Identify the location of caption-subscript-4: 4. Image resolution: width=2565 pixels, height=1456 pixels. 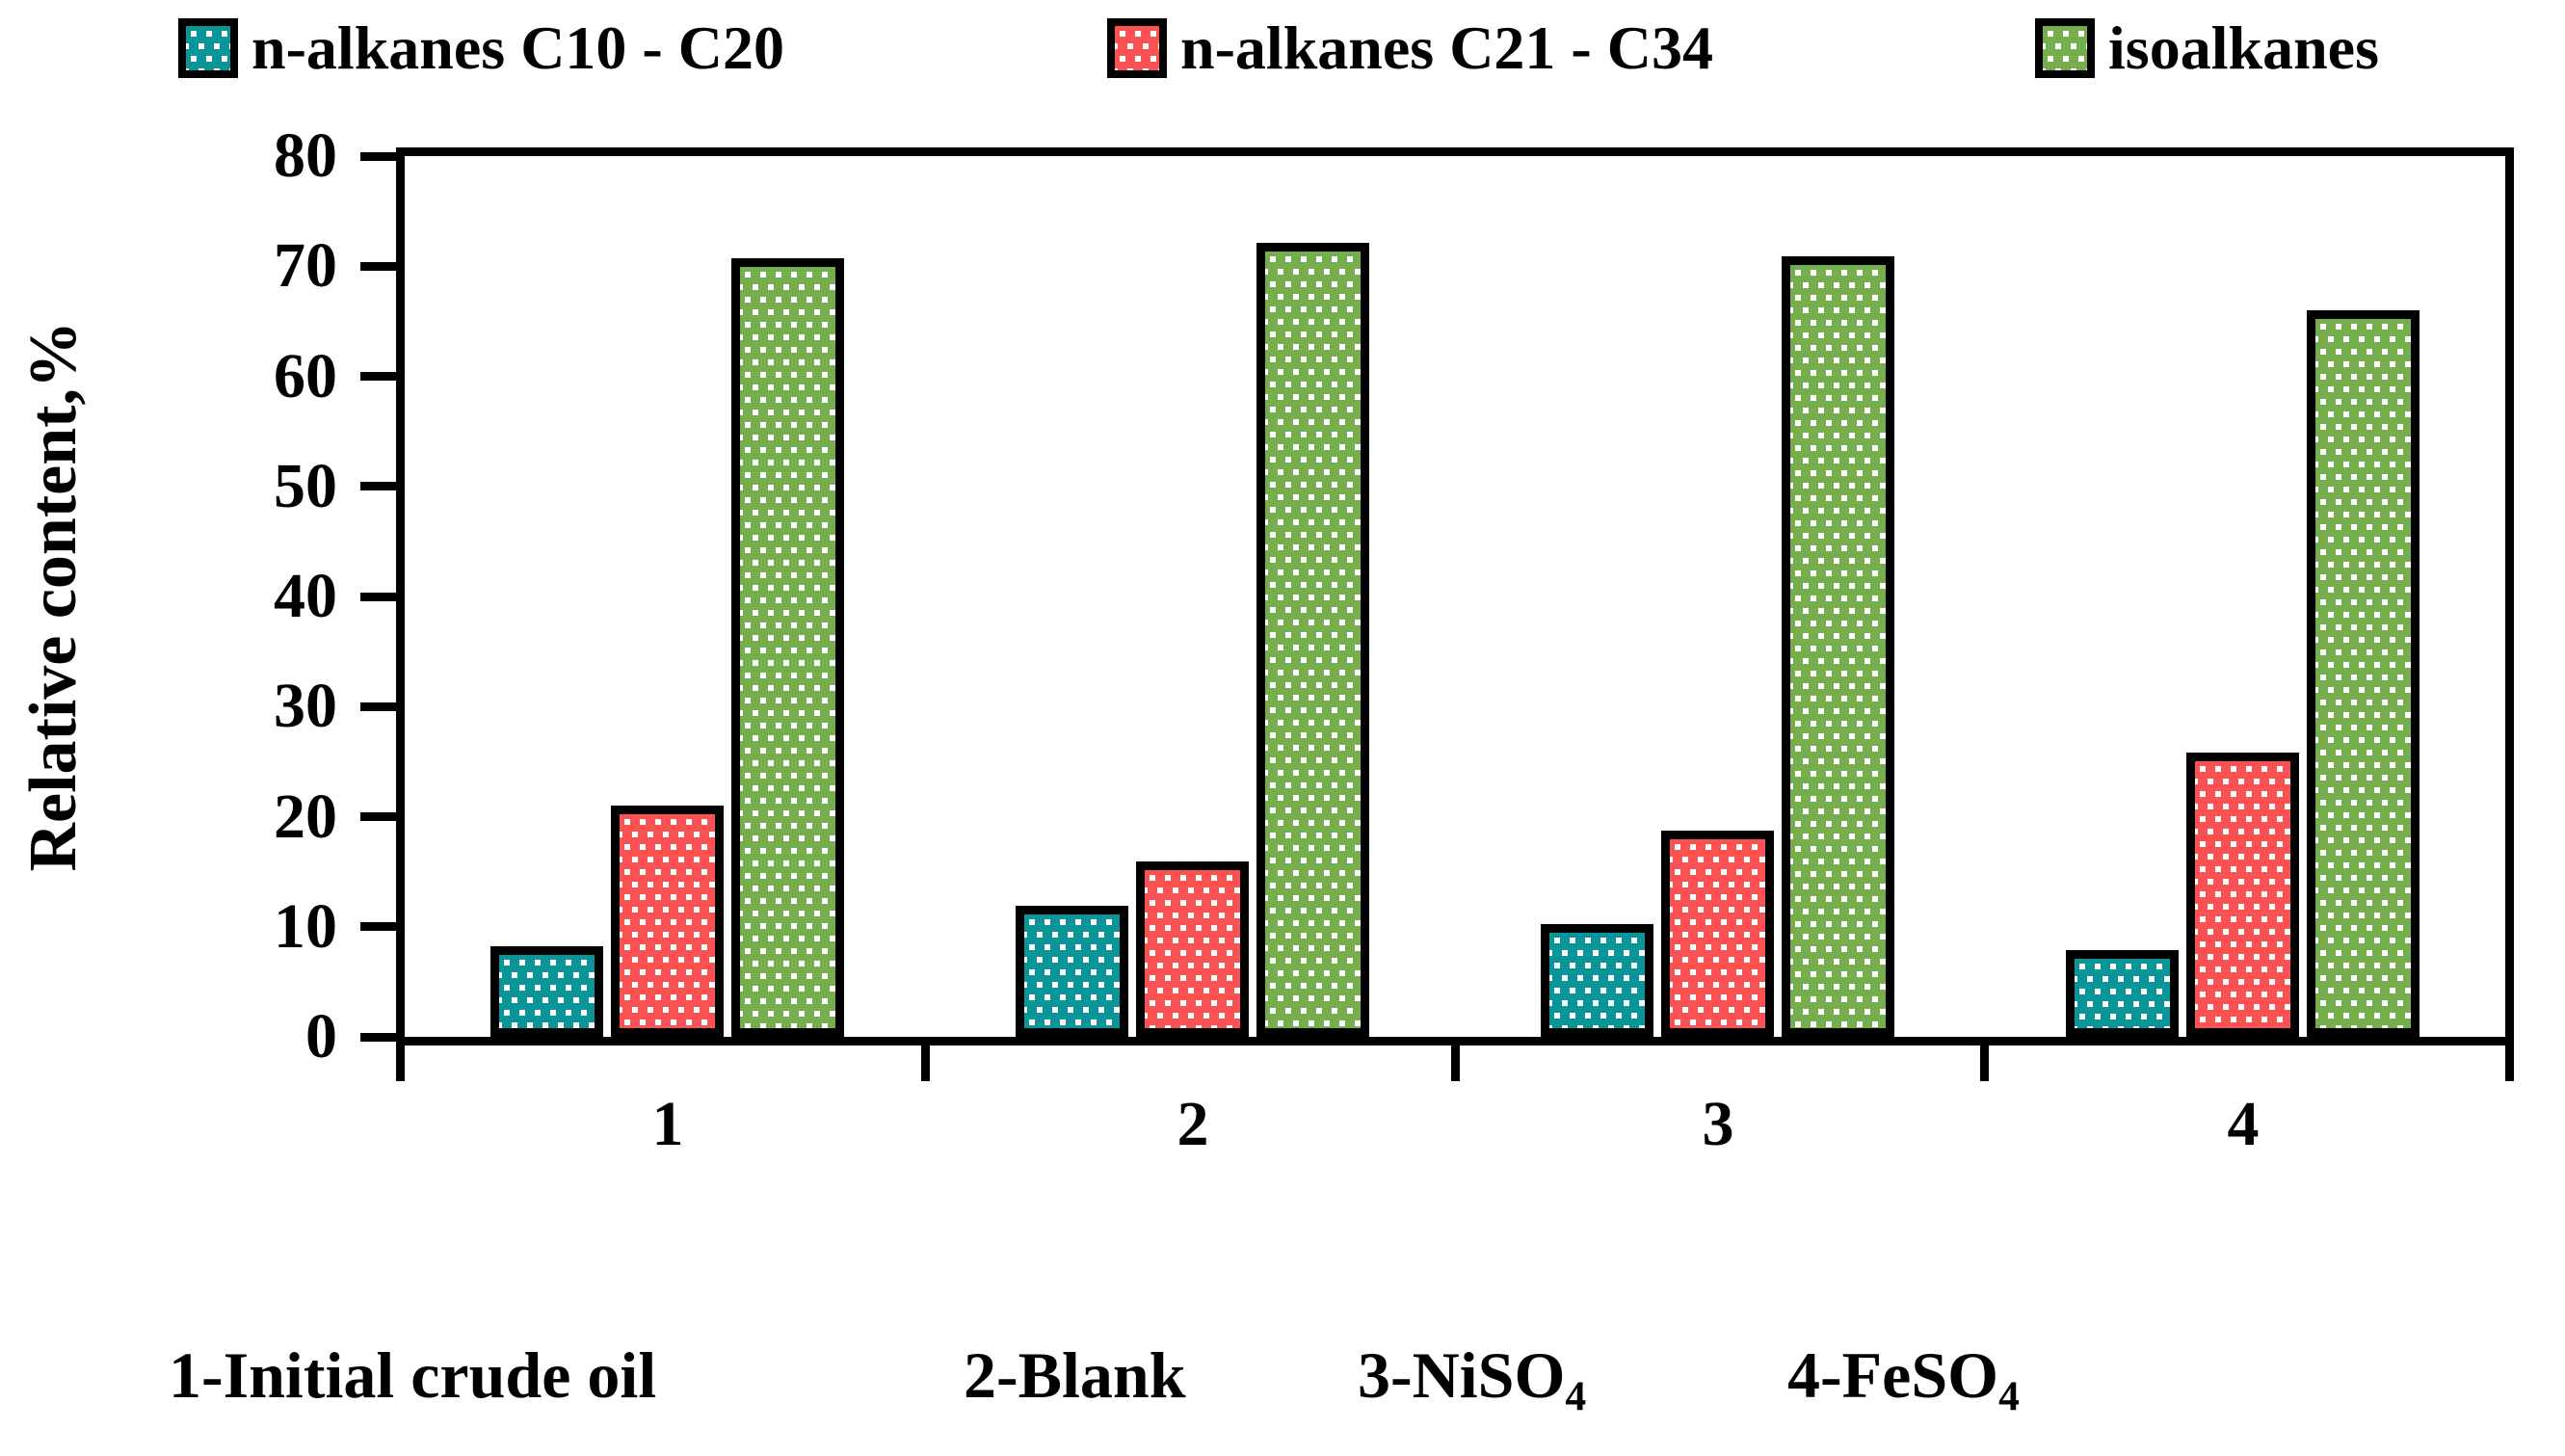
(2009, 1397).